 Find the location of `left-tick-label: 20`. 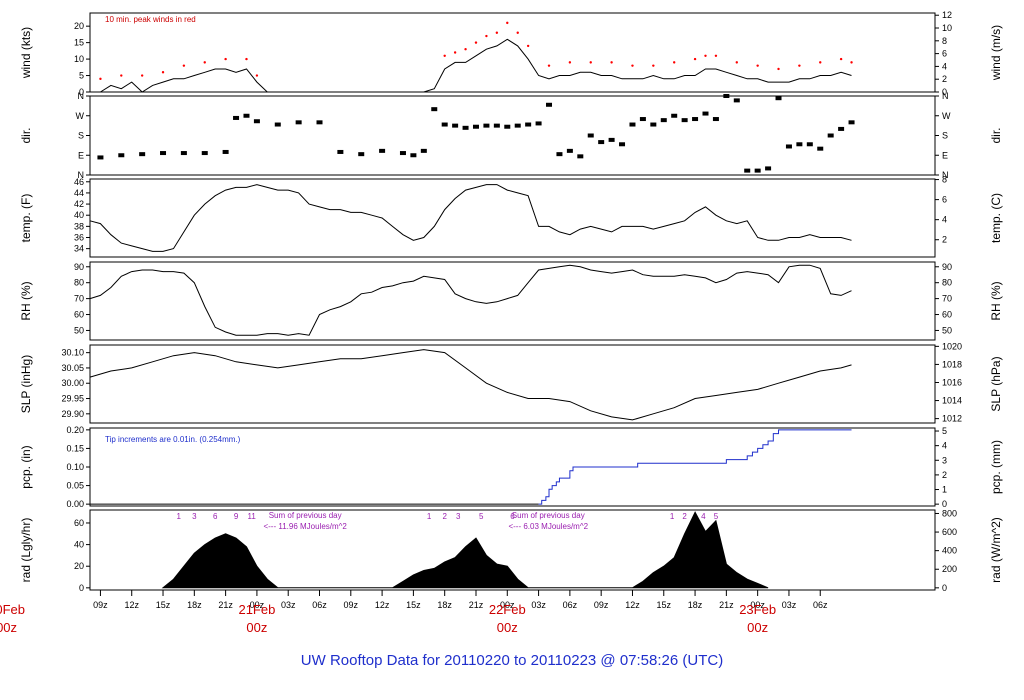

left-tick-label: 20 is located at coordinates (79, 566).